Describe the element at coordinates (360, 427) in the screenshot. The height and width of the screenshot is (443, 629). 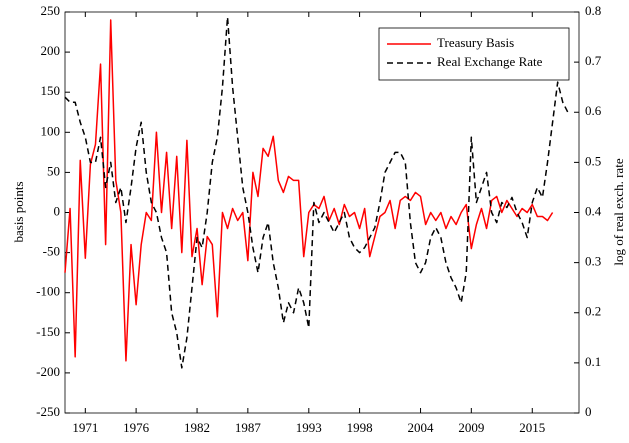
I see `x-tick-label: 1998` at that location.